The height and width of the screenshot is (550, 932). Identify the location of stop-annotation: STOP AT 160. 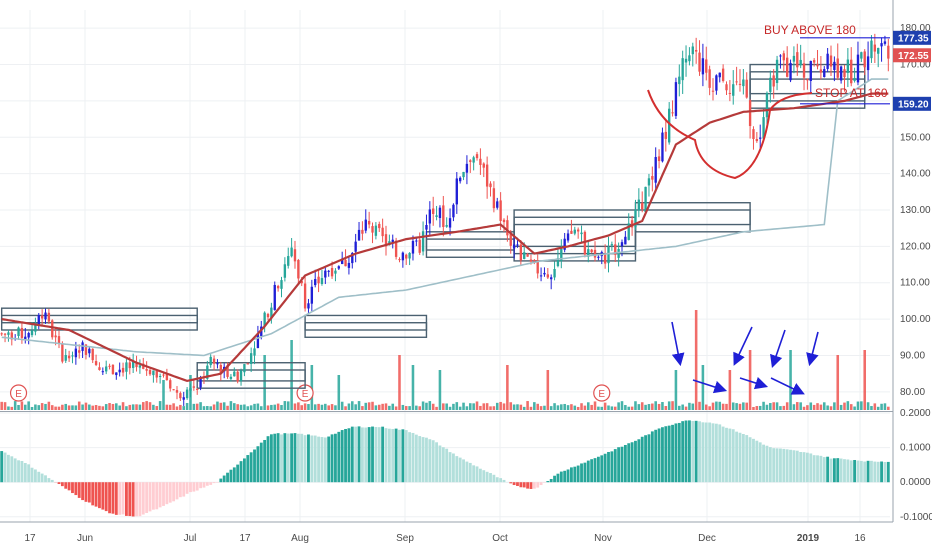
(851, 93).